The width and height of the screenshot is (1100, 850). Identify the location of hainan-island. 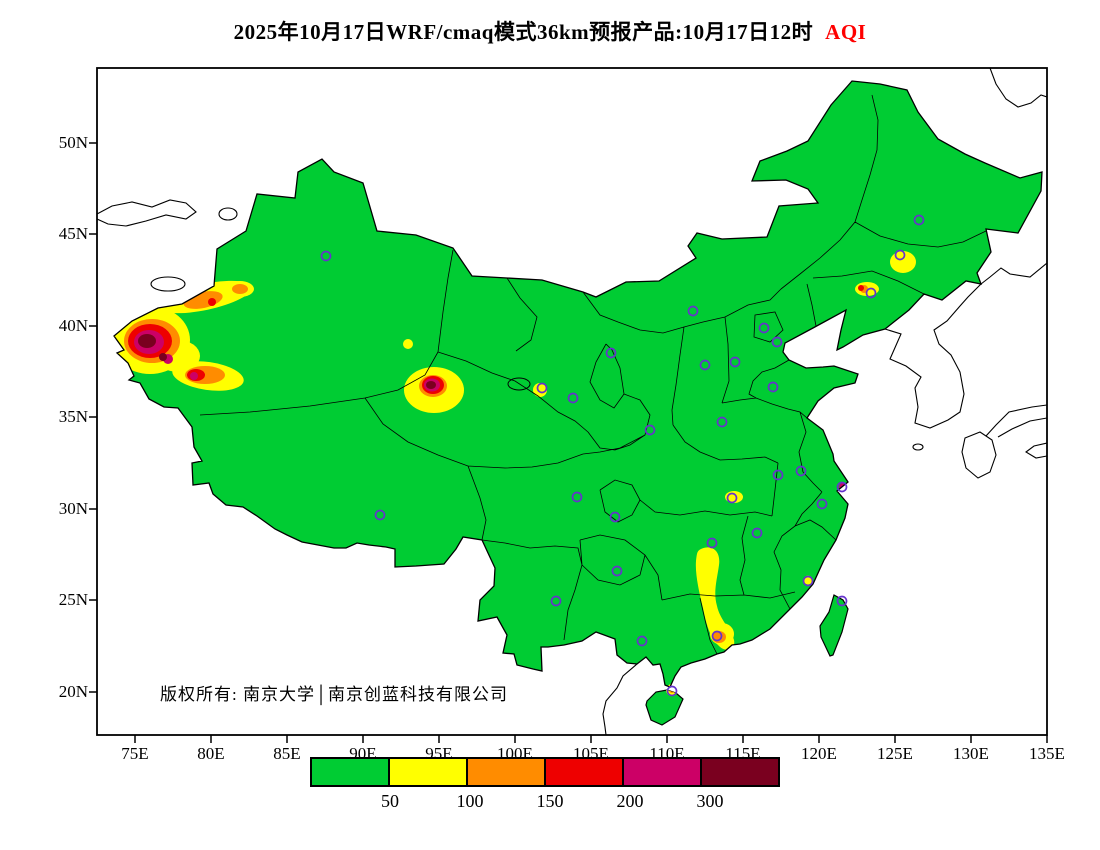
(664, 707).